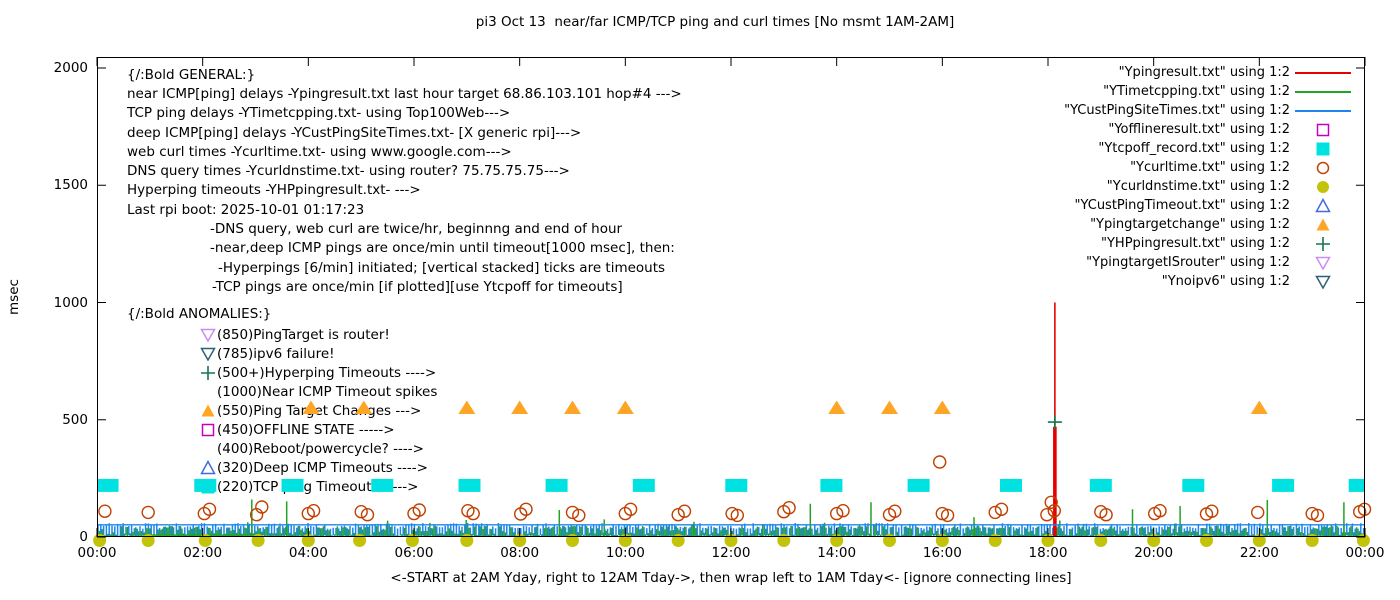  What do you see at coordinates (207, 373) in the screenshot?
I see `plus-icon` at bounding box center [207, 373].